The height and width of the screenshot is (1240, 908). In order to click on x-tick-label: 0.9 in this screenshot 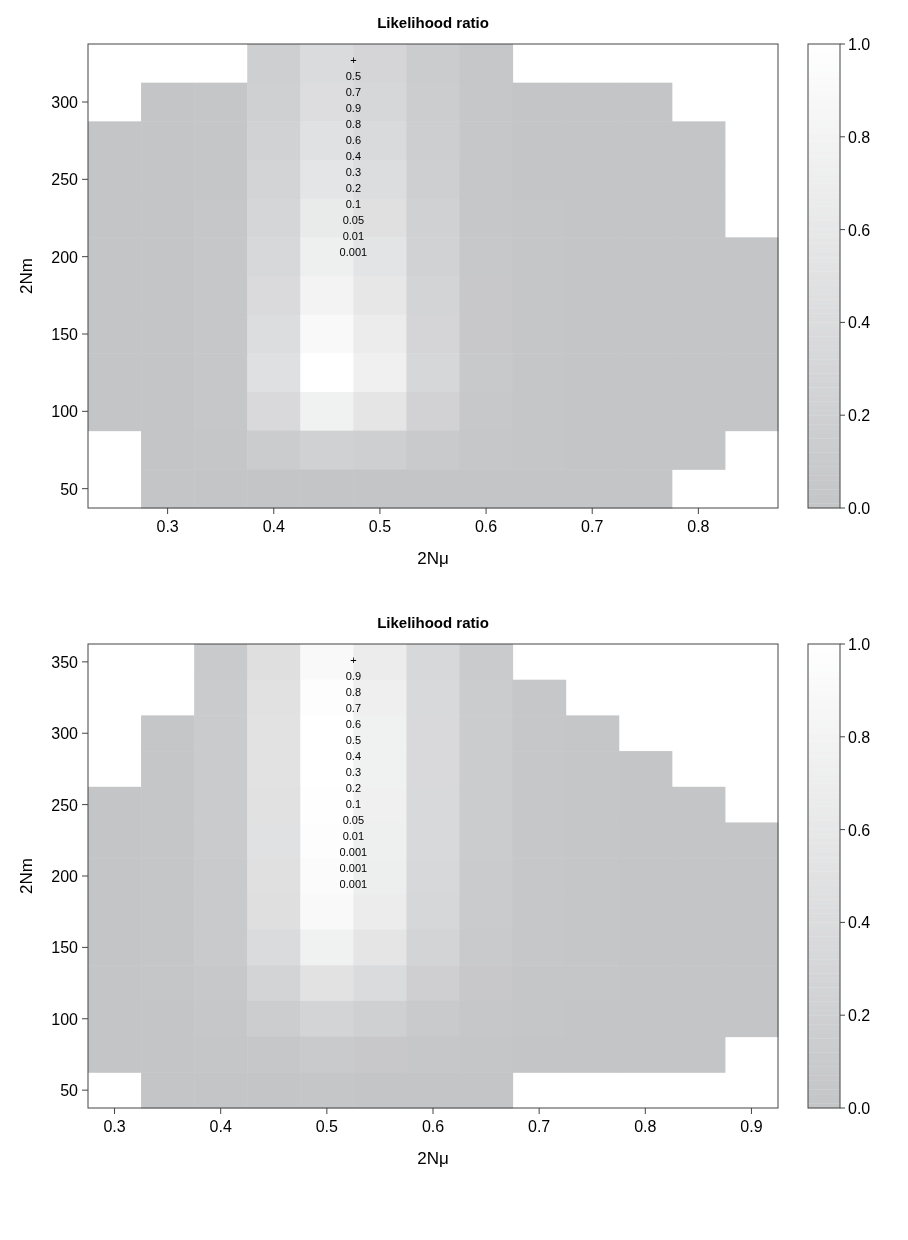, I will do `click(751, 1126)`.